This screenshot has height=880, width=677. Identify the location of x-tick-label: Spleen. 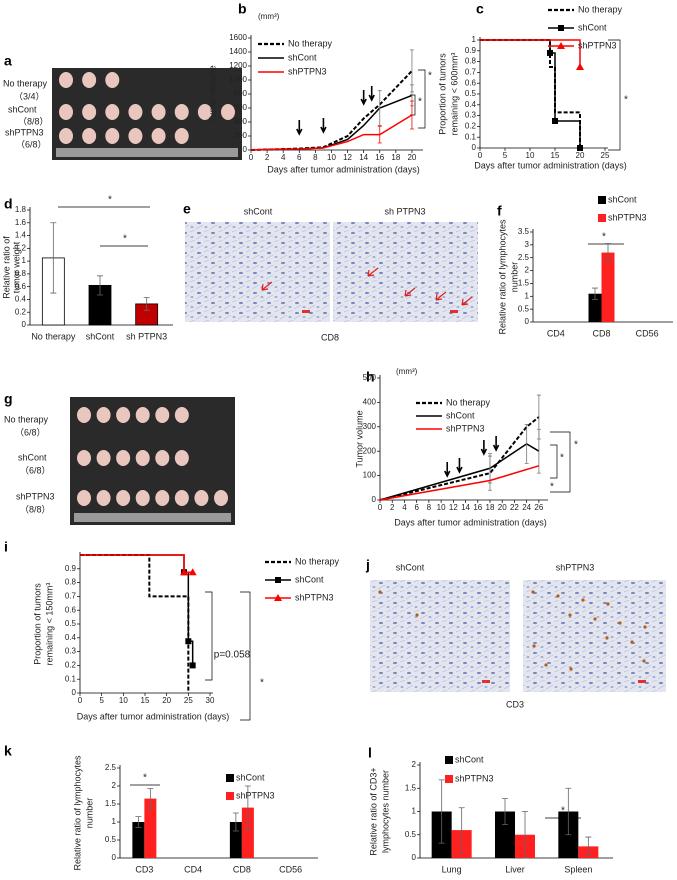
(578, 869).